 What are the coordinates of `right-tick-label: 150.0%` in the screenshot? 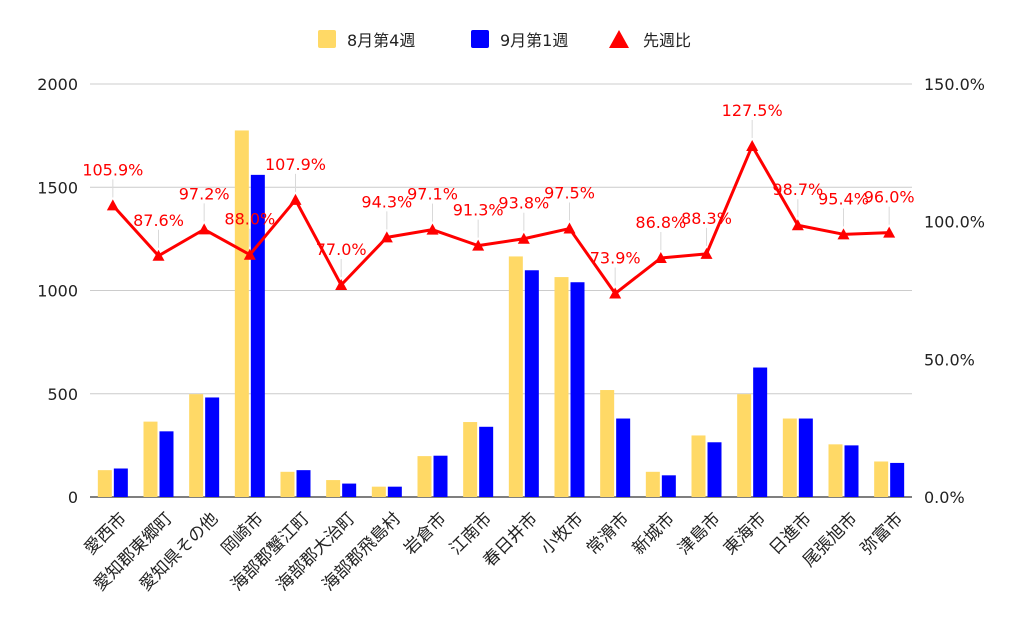 It's located at (954, 84).